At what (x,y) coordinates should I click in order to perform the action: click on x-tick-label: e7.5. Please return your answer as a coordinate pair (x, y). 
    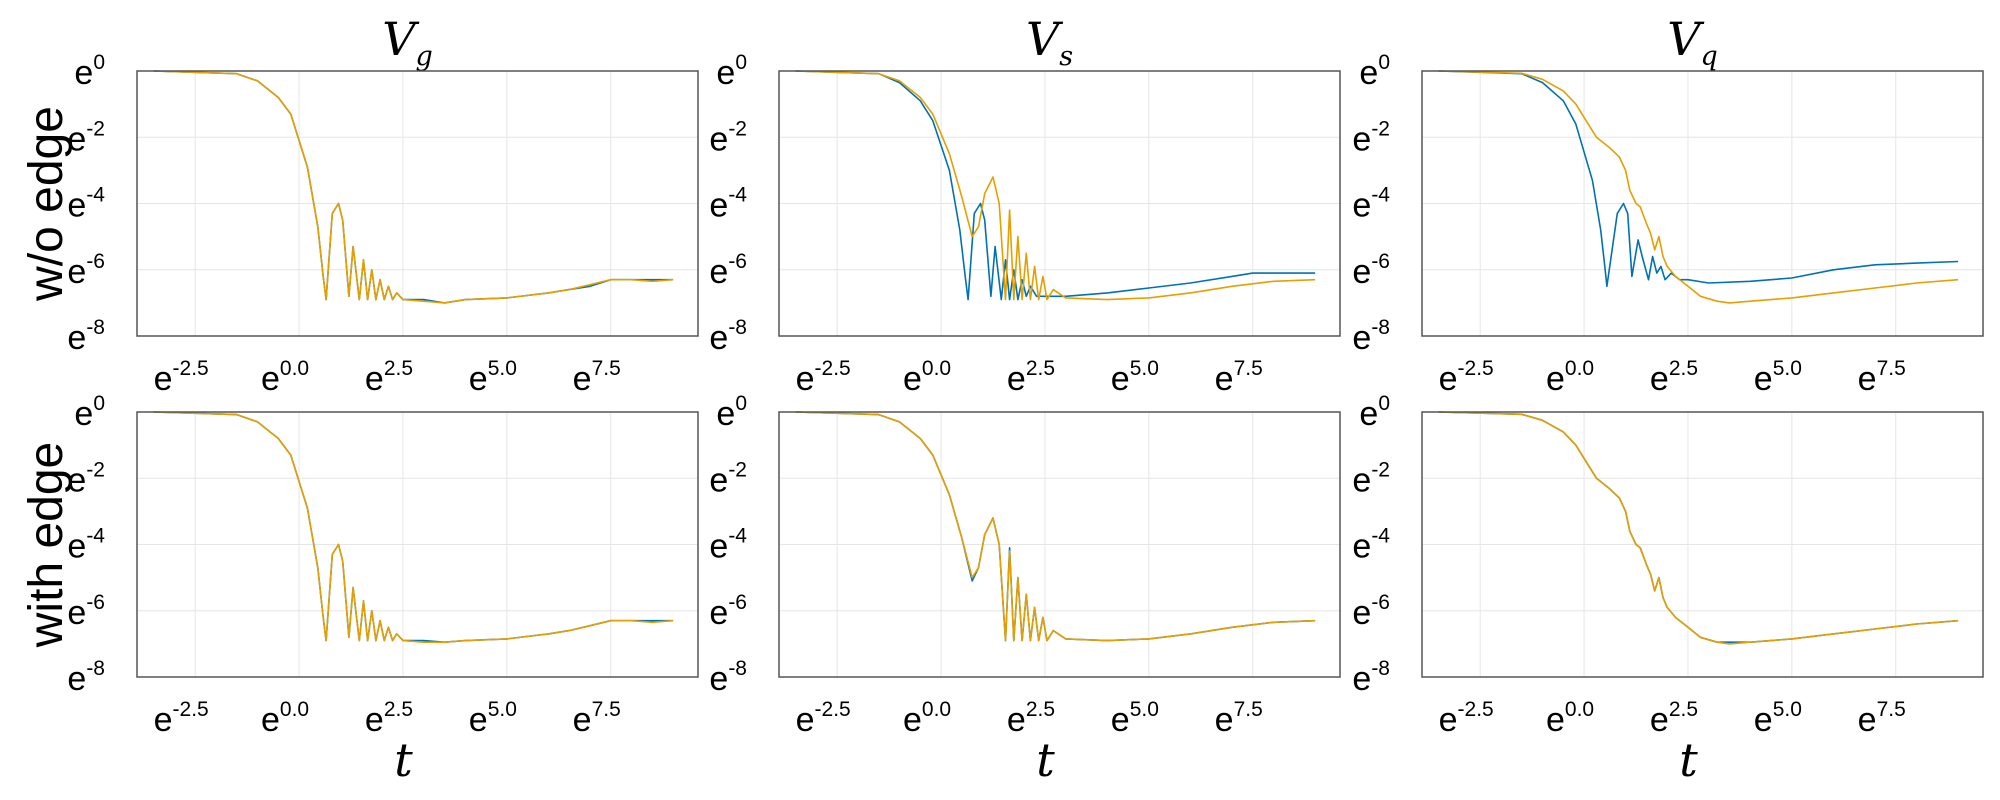
    Looking at the image, I should click on (1882, 377).